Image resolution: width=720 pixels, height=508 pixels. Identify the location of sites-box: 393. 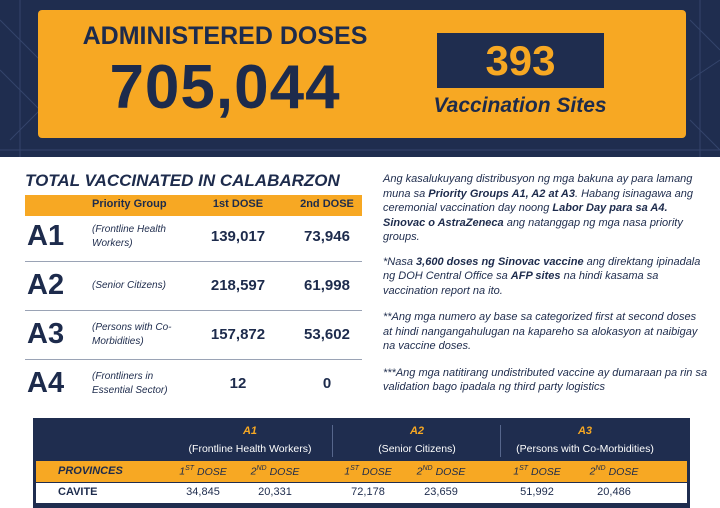
(520, 60).